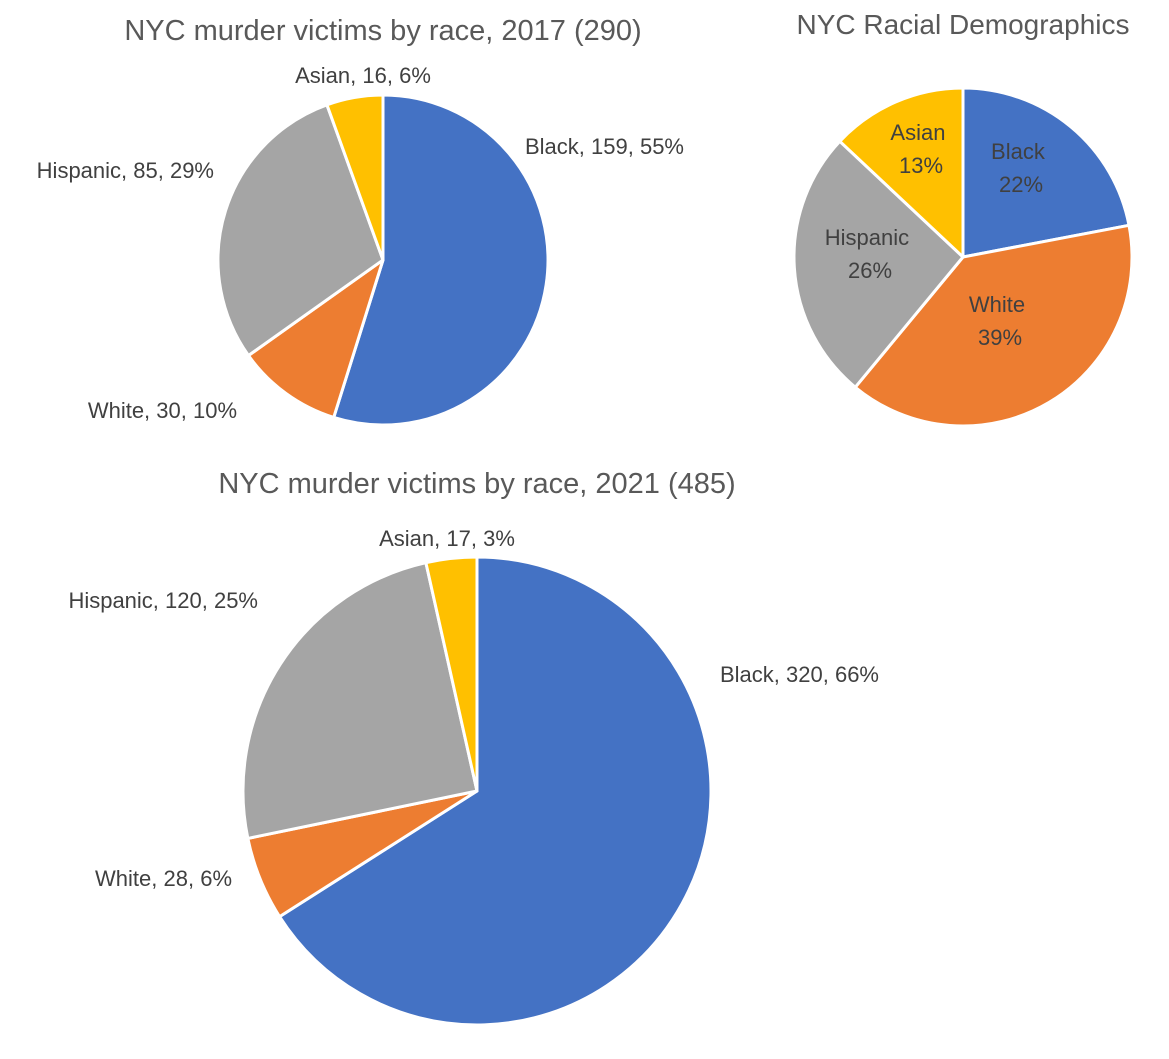 The image size is (1169, 1059). Describe the element at coordinates (1021, 168) in the screenshot. I see `data-label-black: Black 22%` at that location.